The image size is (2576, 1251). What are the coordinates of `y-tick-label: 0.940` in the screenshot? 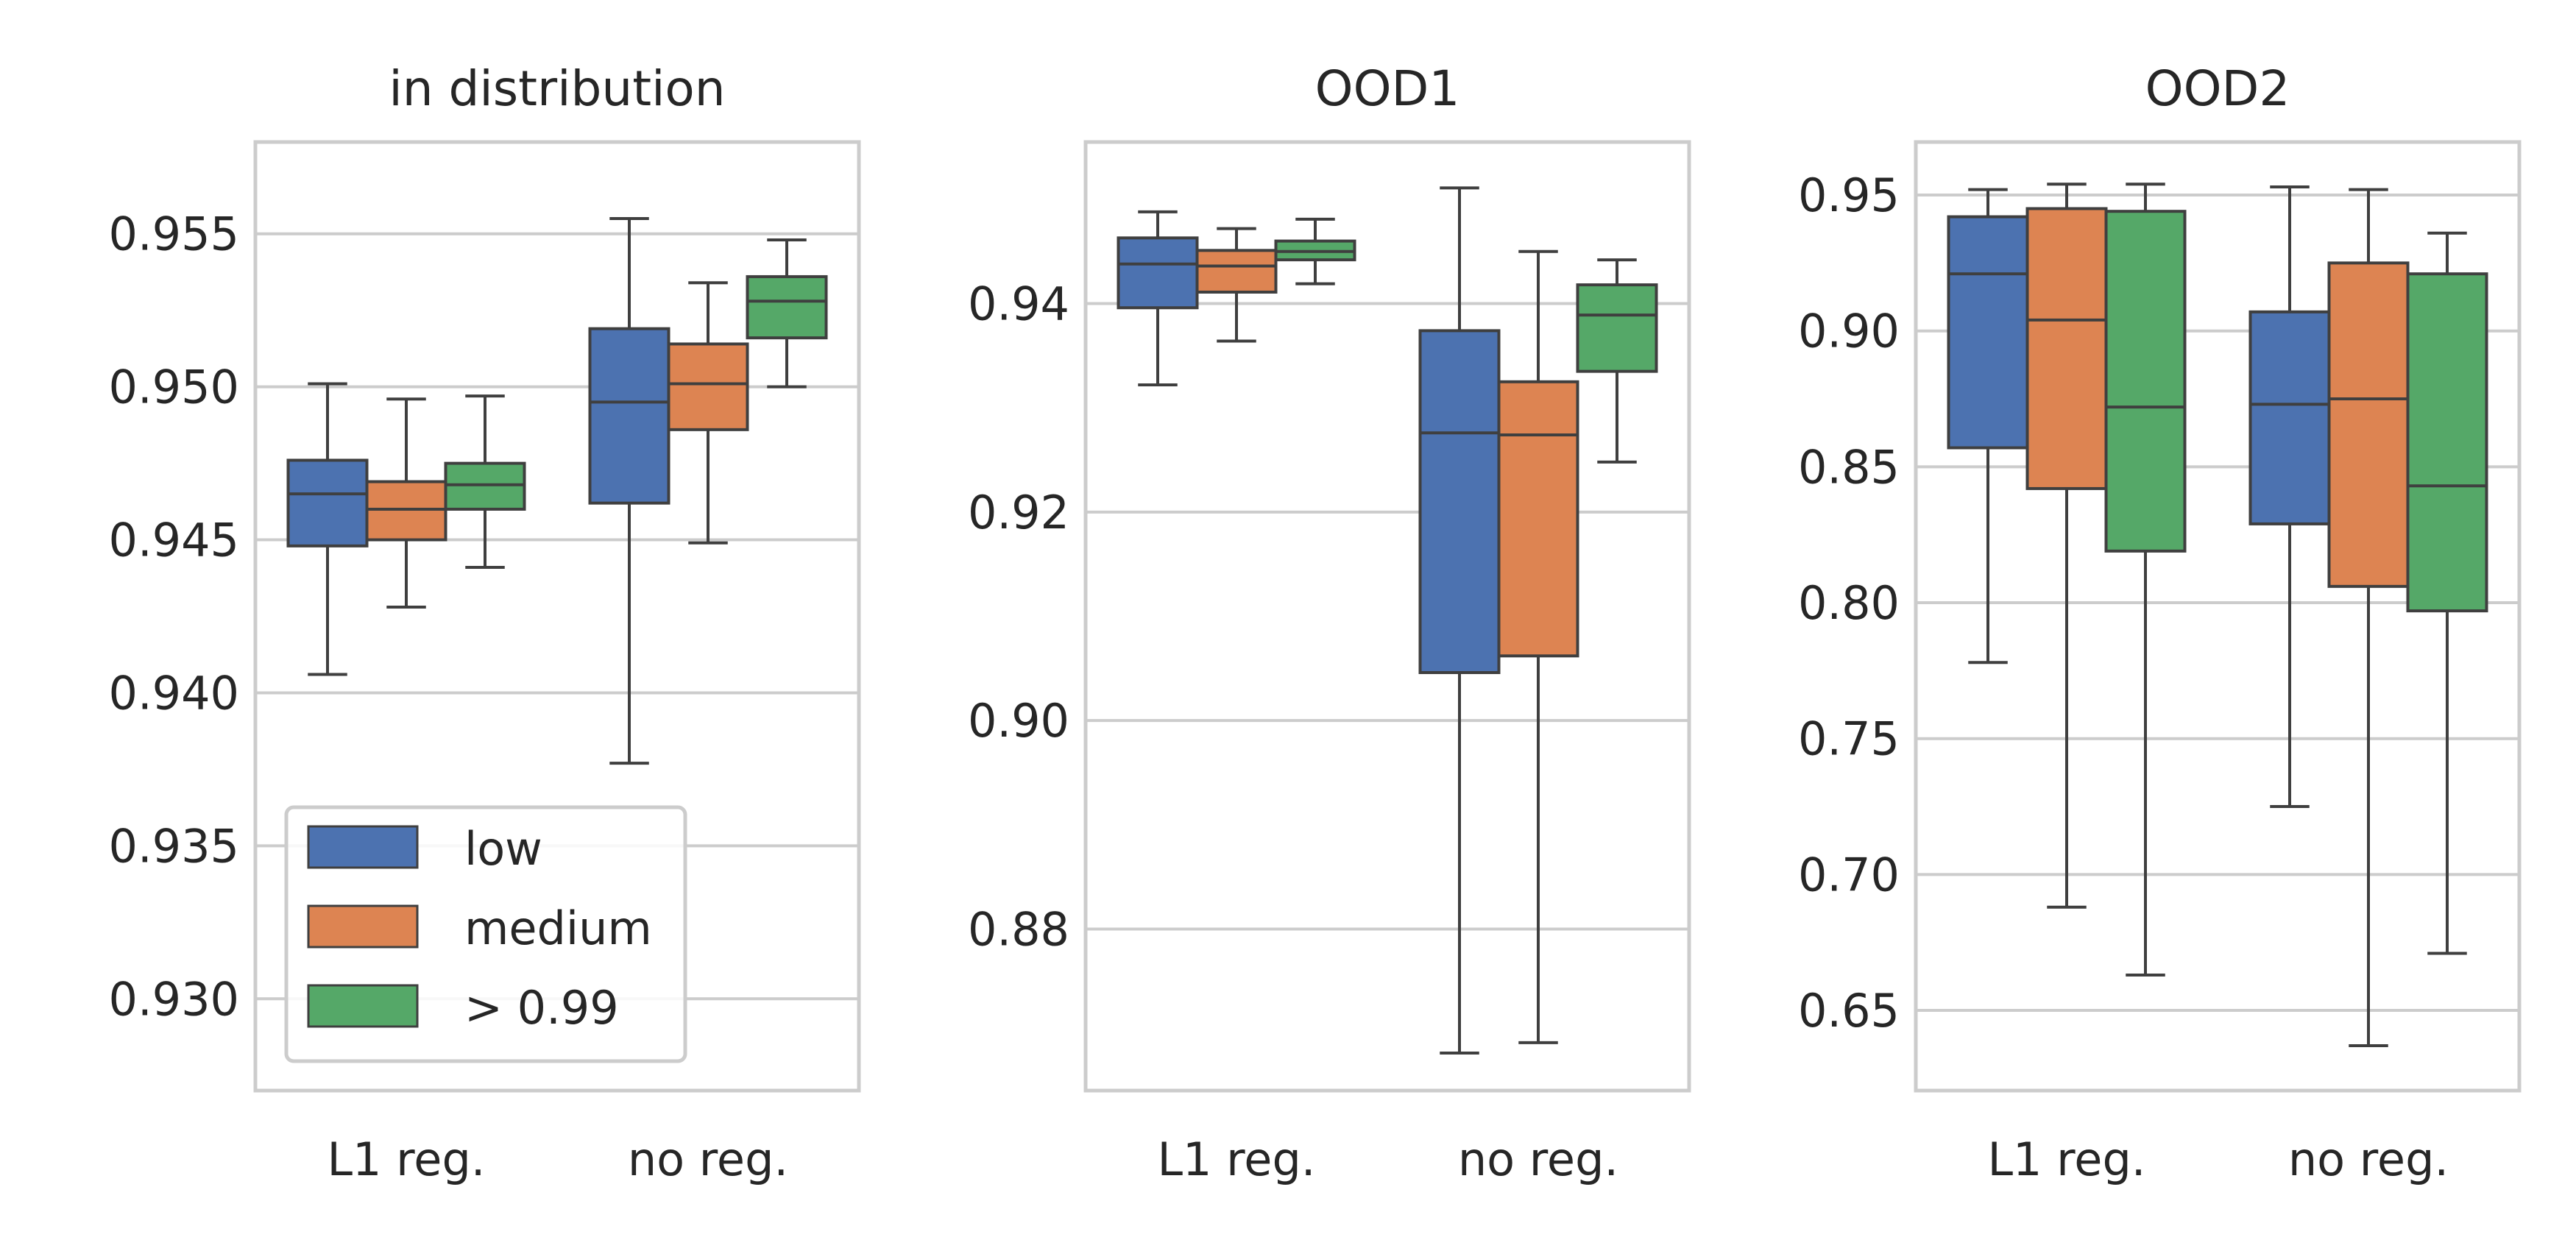 It's located at (174, 693).